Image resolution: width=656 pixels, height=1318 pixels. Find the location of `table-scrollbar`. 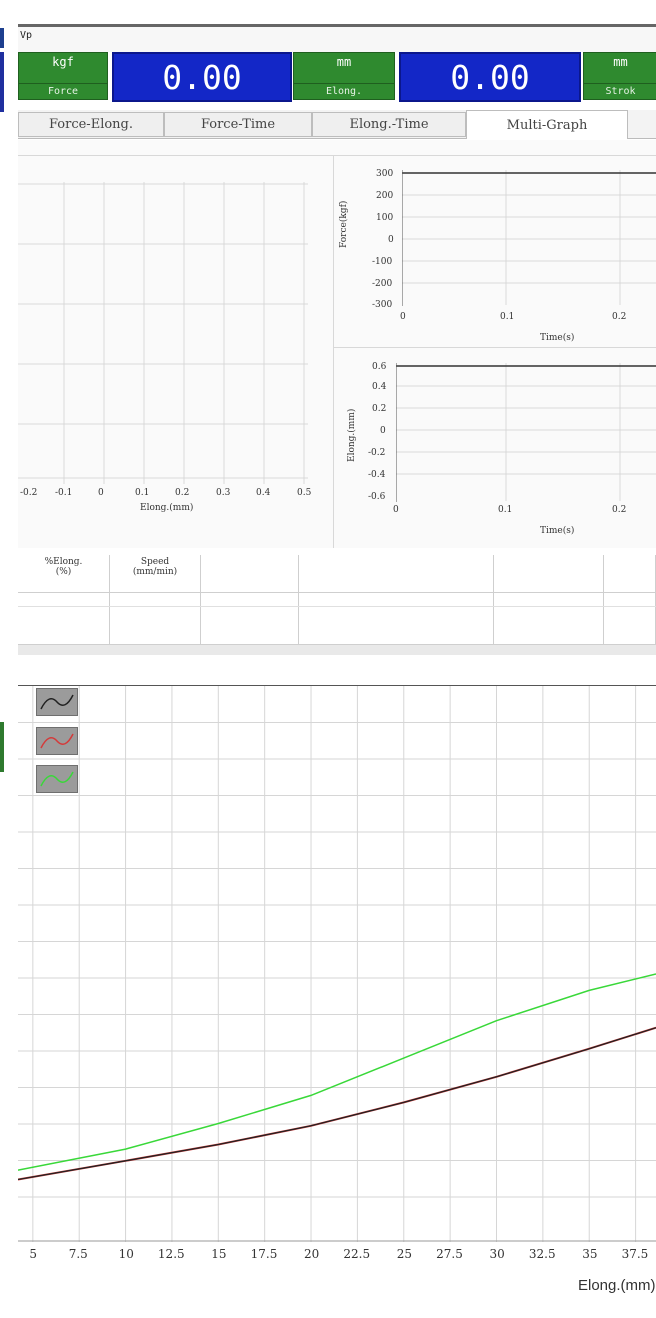

table-scrollbar is located at coordinates (337, 650).